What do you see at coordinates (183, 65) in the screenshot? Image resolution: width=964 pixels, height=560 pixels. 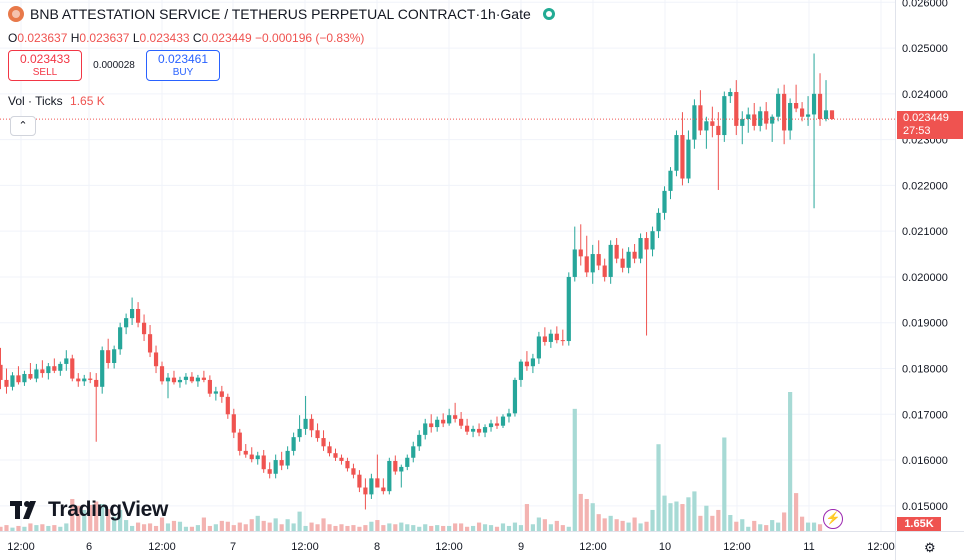 I see `buy-button: 0.023461 BUY` at bounding box center [183, 65].